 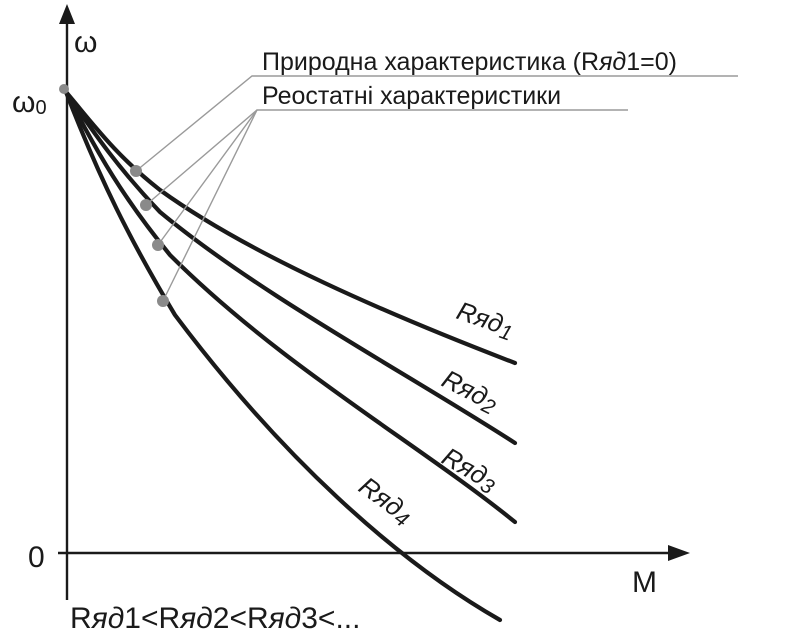 I want to click on y-axis-arrow, so click(x=67, y=14).